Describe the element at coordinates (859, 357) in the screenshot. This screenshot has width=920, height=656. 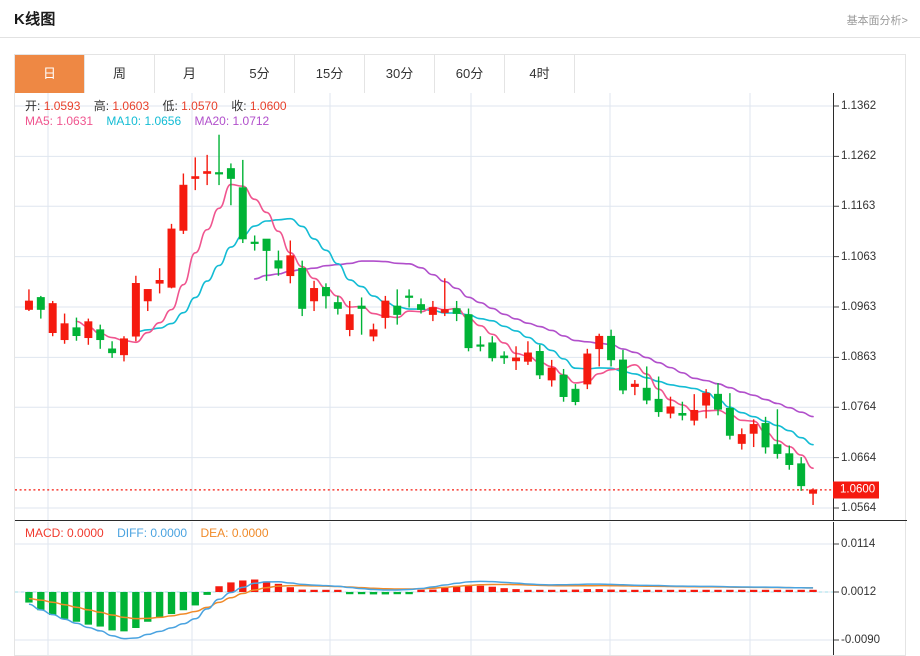
I see `price-tick-5: 1.0863` at that location.